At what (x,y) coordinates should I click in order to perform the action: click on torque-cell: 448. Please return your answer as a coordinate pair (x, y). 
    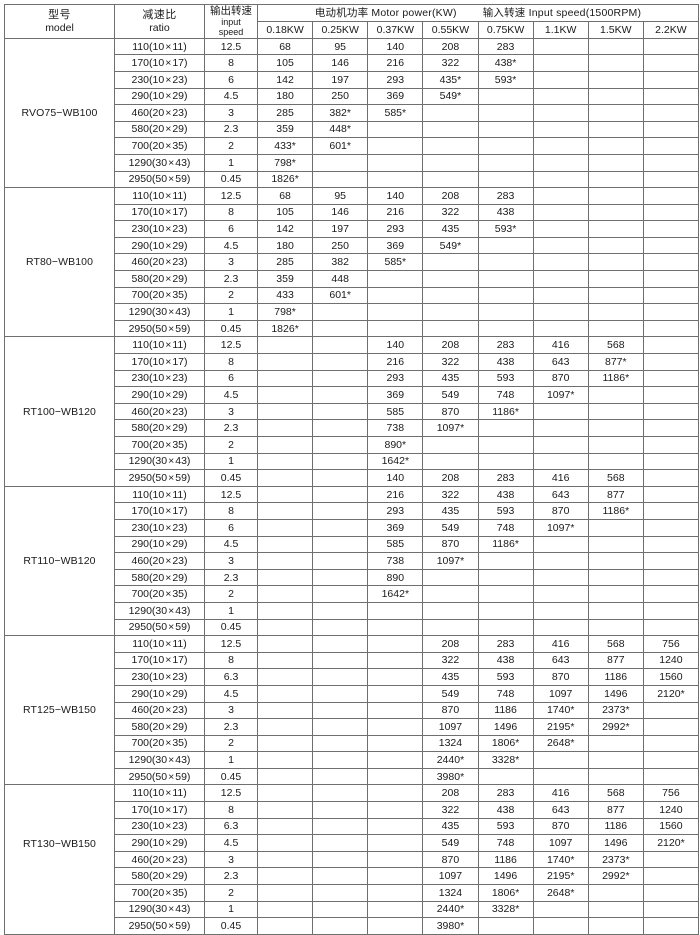
    Looking at the image, I should click on (340, 279).